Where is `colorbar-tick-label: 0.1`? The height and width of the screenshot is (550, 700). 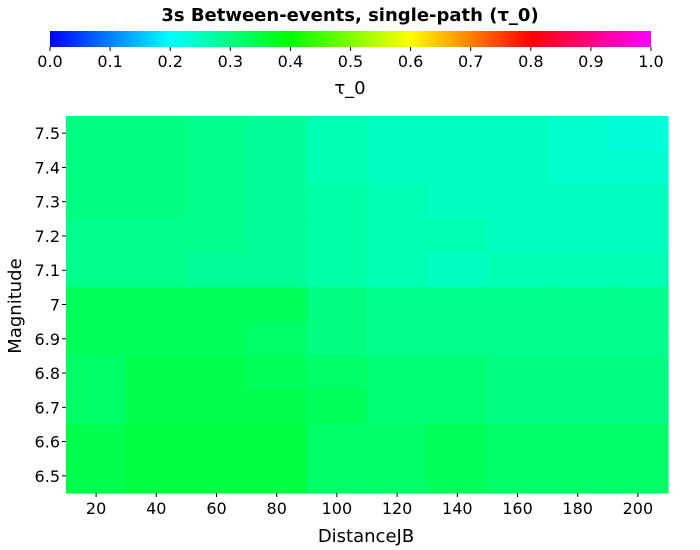
colorbar-tick-label: 0.1 is located at coordinates (109, 61).